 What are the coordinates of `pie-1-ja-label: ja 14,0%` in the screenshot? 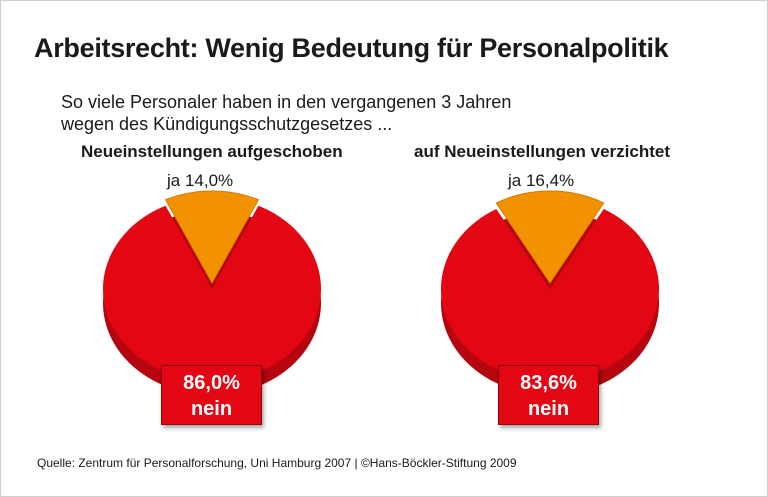 It's located at (200, 180).